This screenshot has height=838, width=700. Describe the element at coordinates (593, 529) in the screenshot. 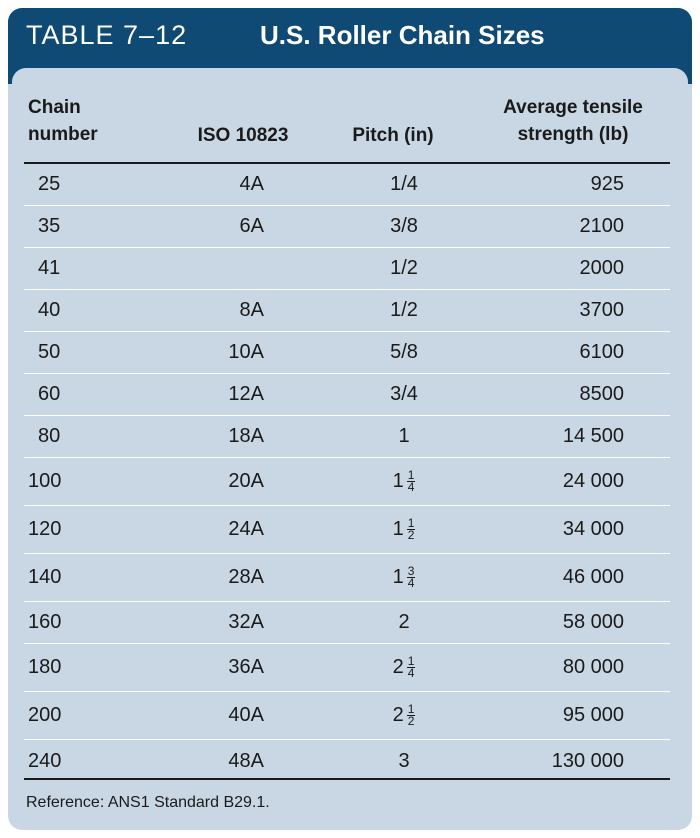

I see `cell-tensile-strength: 34 000` at that location.